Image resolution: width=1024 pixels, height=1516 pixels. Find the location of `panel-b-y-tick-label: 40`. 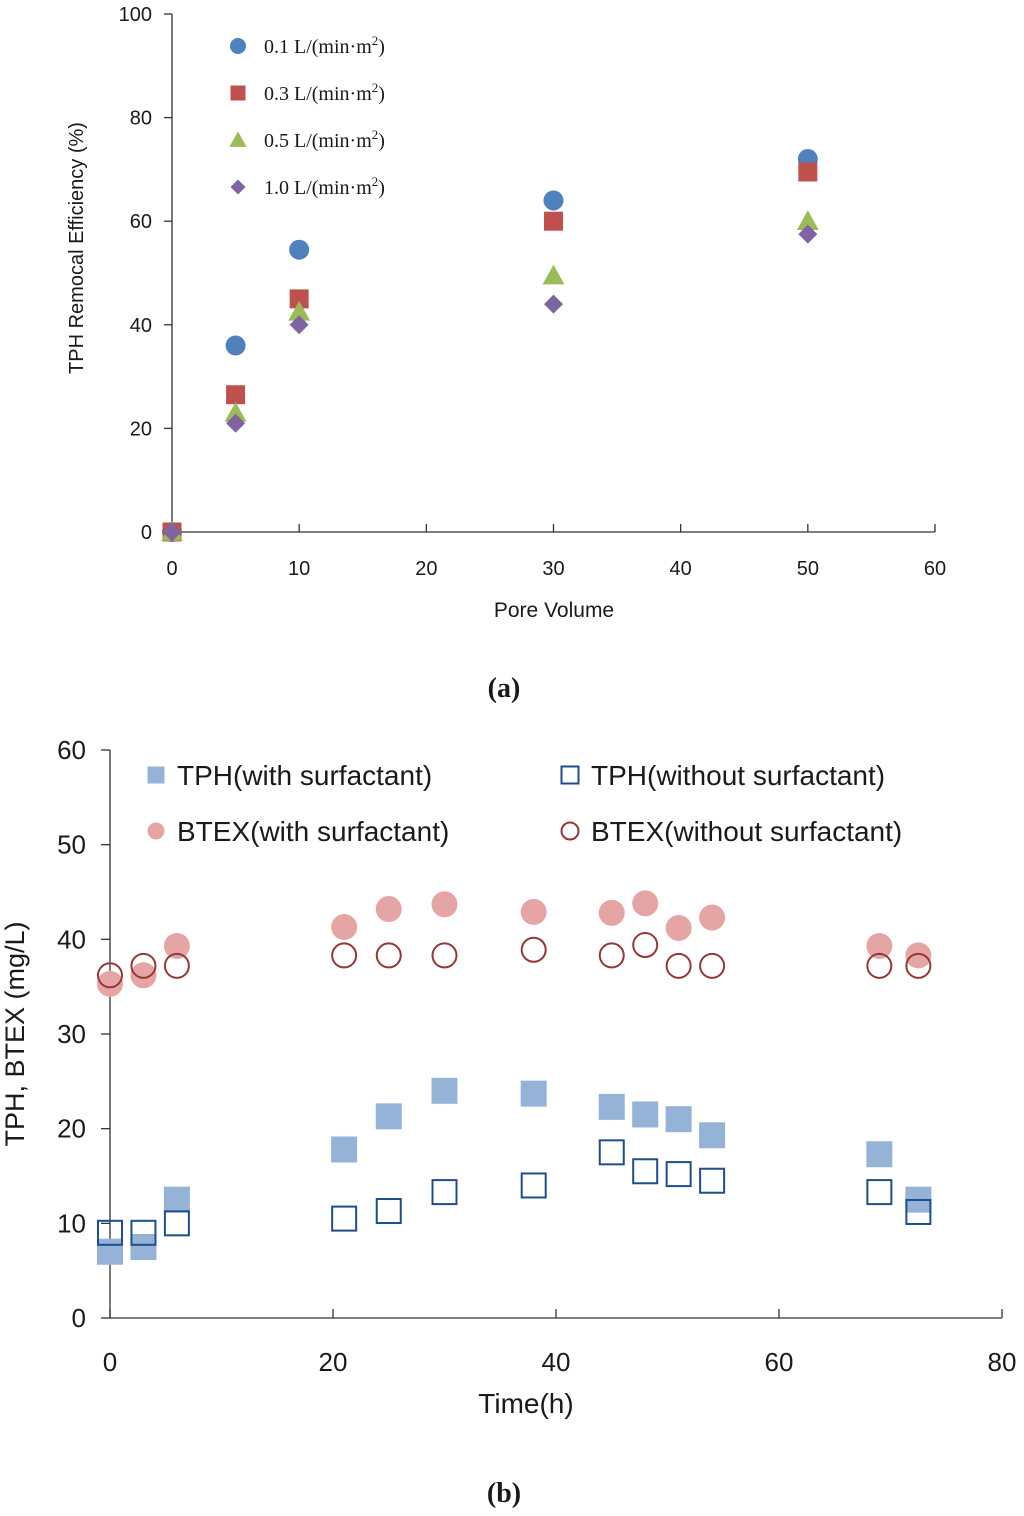

panel-b-y-tick-label: 40 is located at coordinates (71, 939).